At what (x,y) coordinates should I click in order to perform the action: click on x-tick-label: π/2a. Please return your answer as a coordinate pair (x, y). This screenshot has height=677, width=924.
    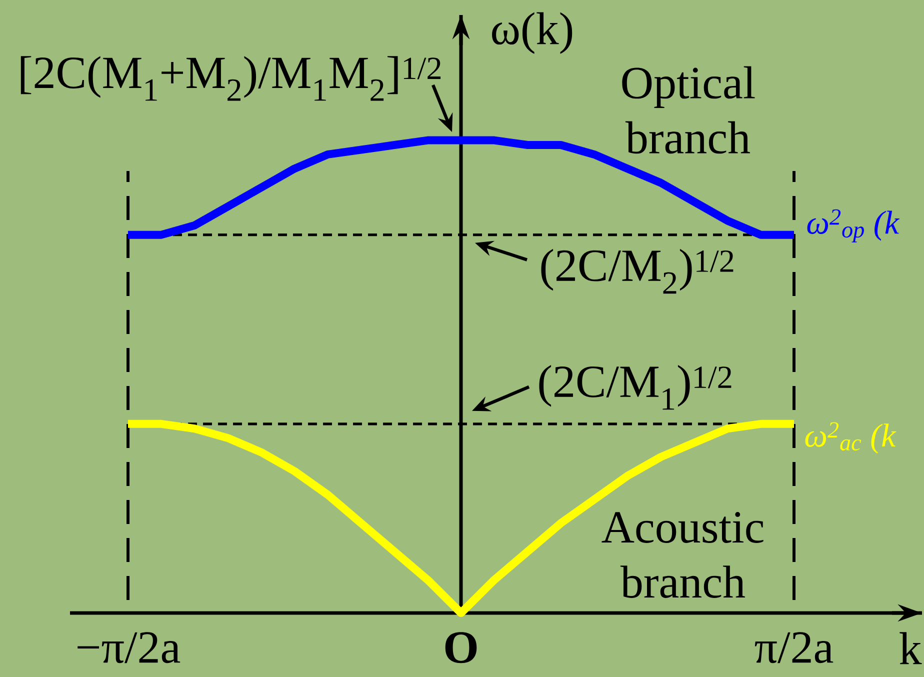
    Looking at the image, I should click on (794, 648).